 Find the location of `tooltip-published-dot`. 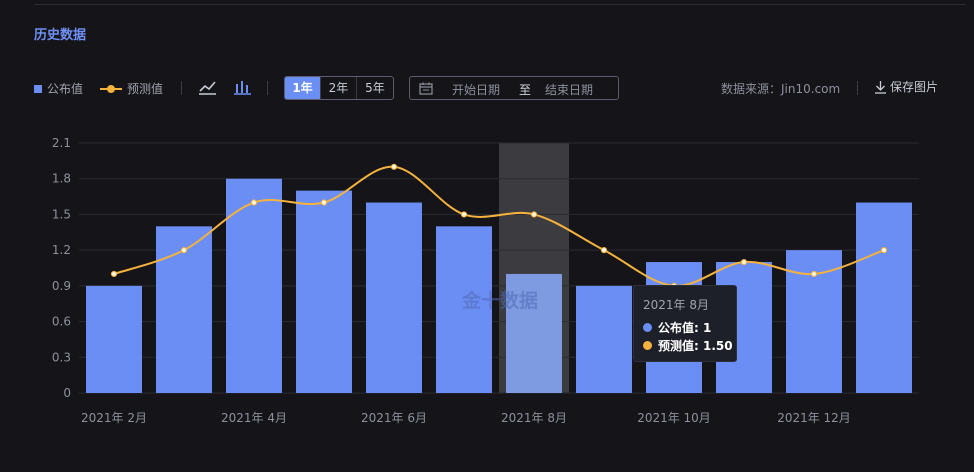

tooltip-published-dot is located at coordinates (647, 327).